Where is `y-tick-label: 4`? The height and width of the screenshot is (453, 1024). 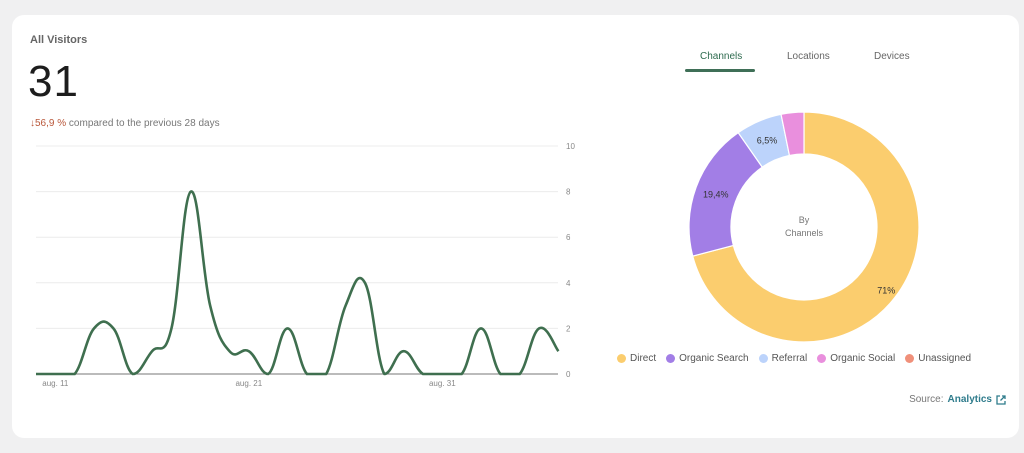
y-tick-label: 4 is located at coordinates (568, 283).